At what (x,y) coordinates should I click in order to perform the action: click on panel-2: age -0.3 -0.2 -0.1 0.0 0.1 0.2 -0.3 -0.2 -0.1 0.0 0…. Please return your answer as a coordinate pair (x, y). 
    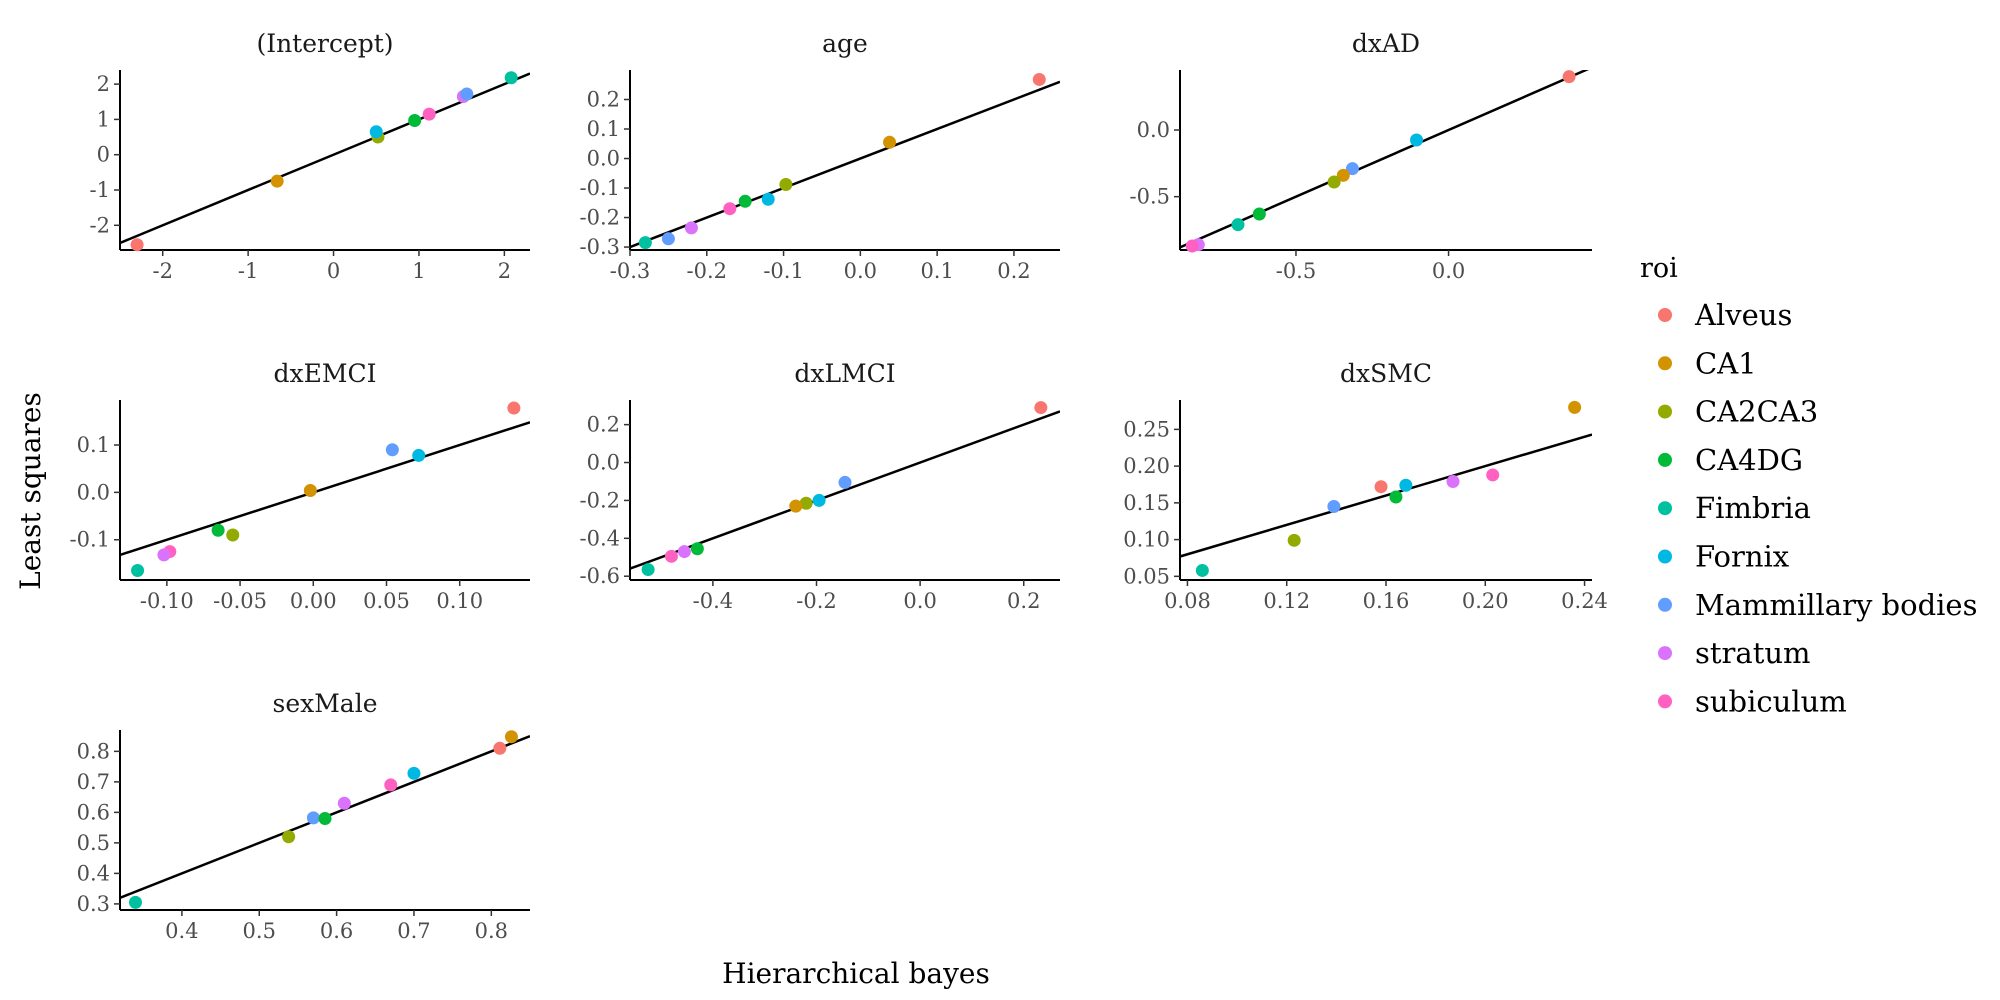
    Looking at the image, I should click on (820, 156).